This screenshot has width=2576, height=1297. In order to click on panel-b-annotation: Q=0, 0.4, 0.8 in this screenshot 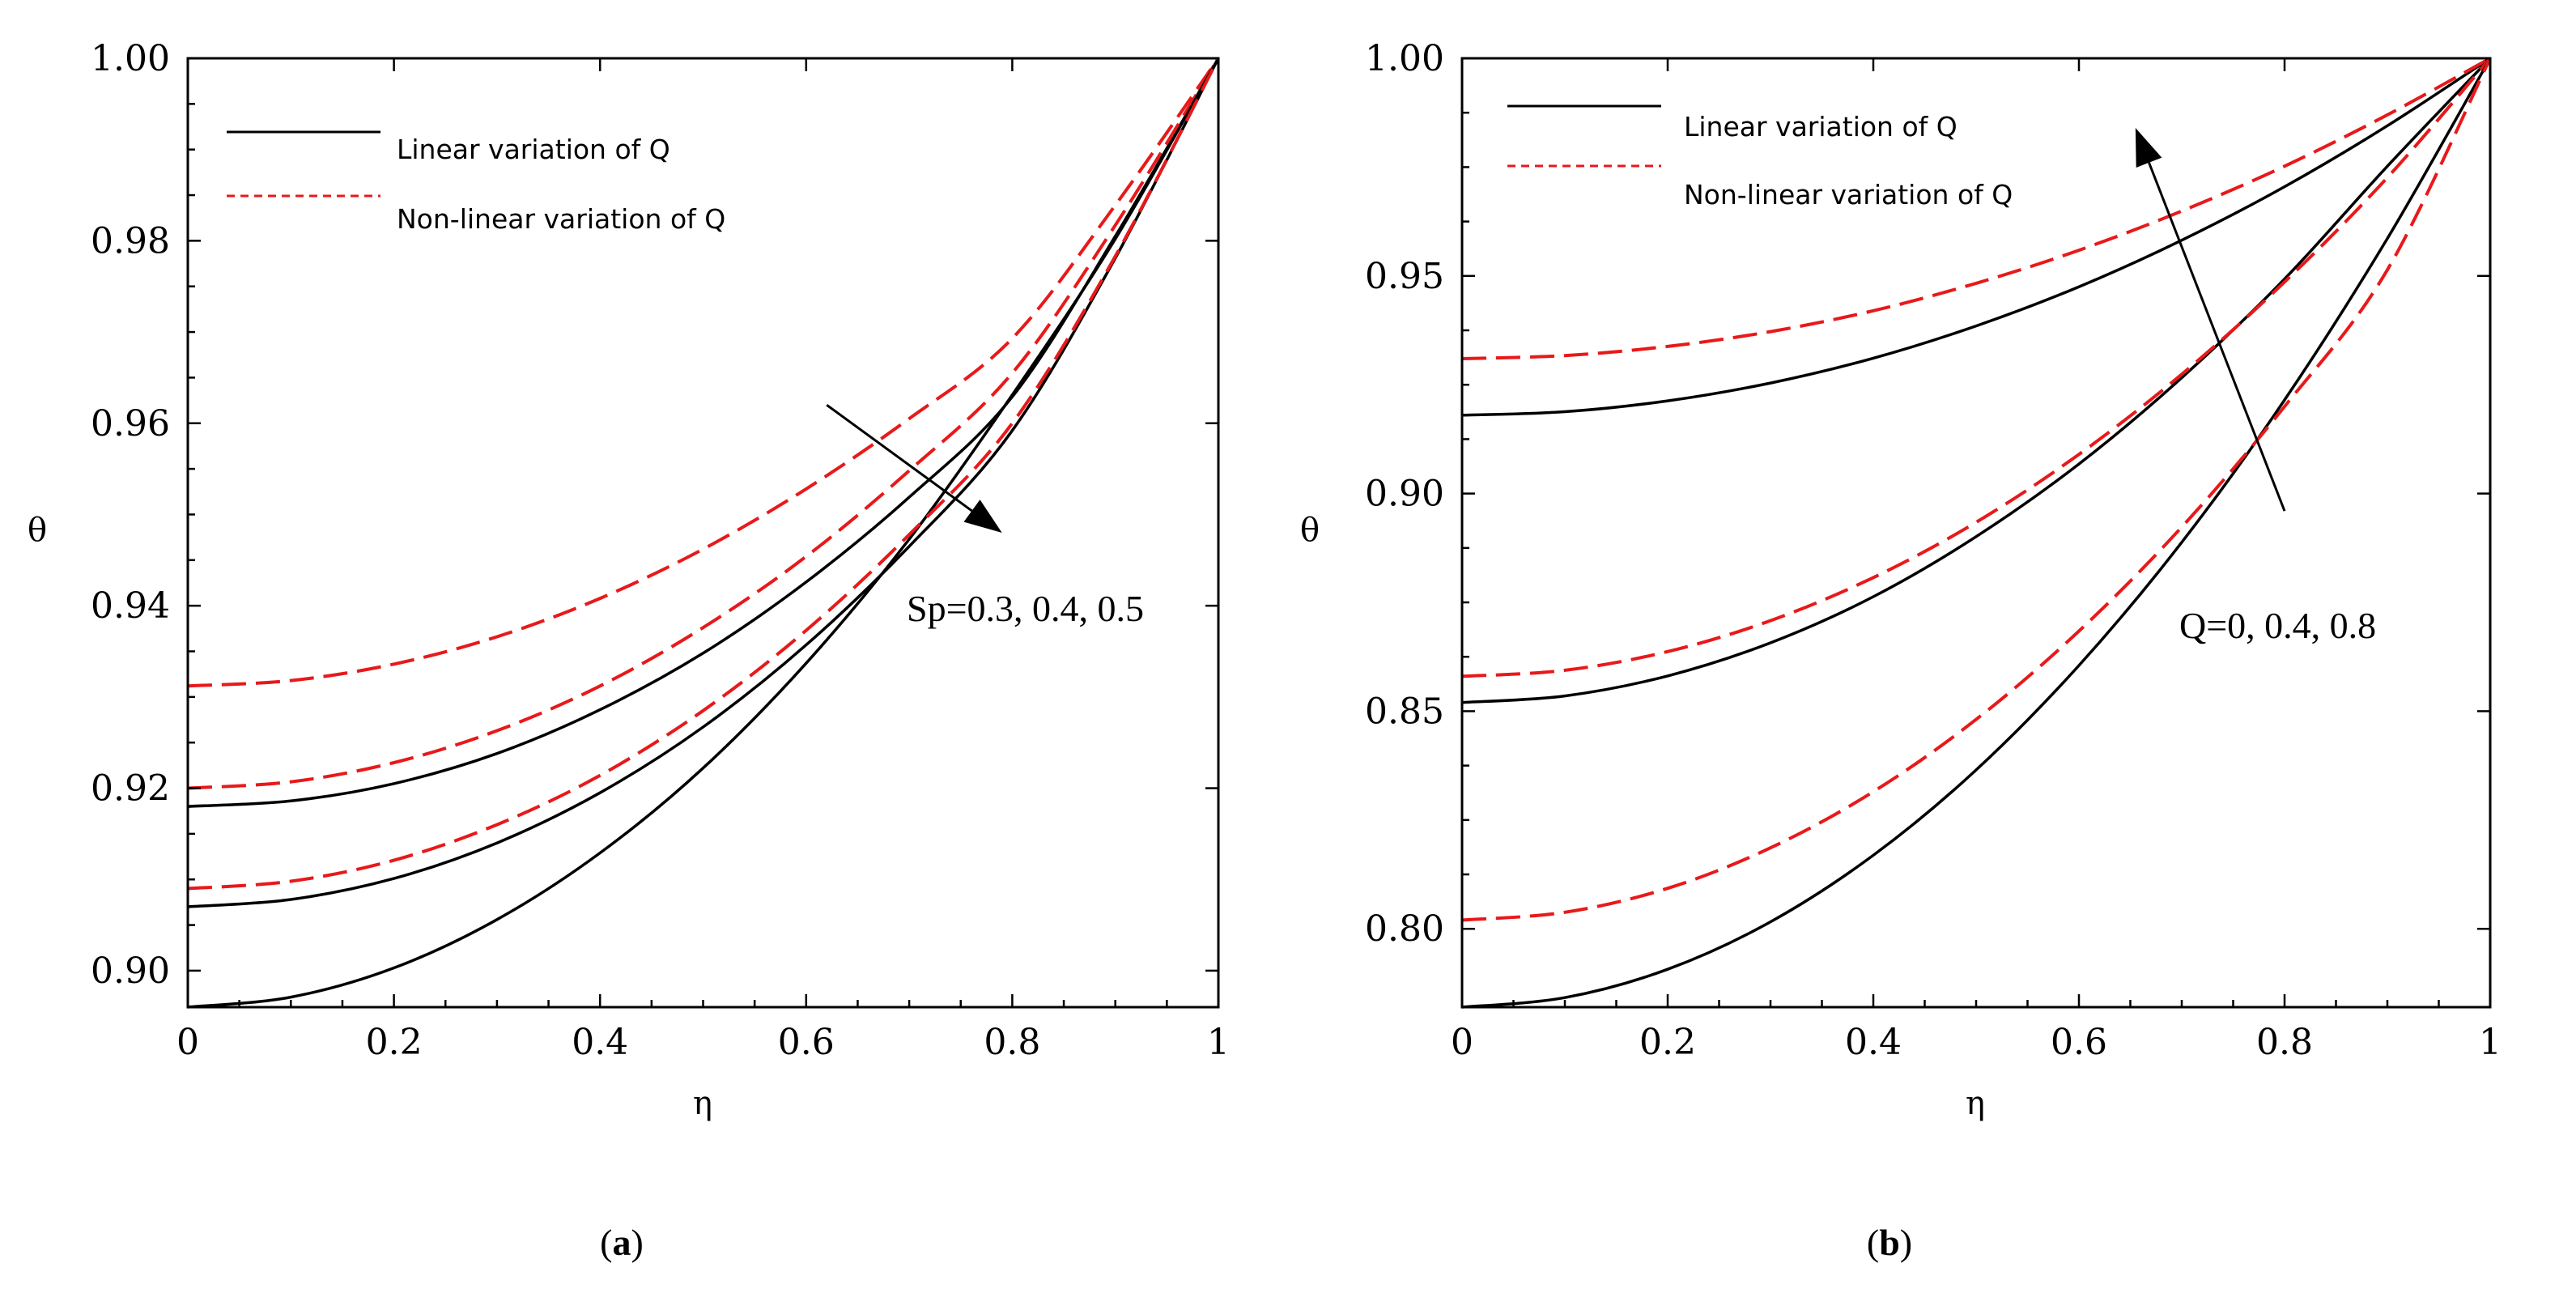, I will do `click(2255, 387)`.